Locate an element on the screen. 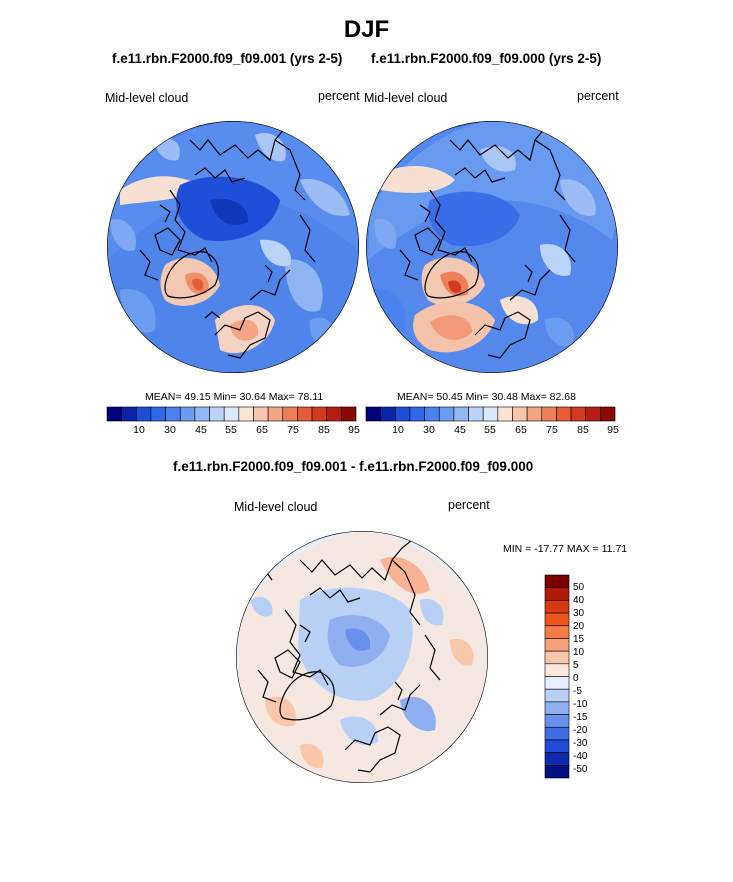  cb2-tick-label: 65 is located at coordinates (521, 430).